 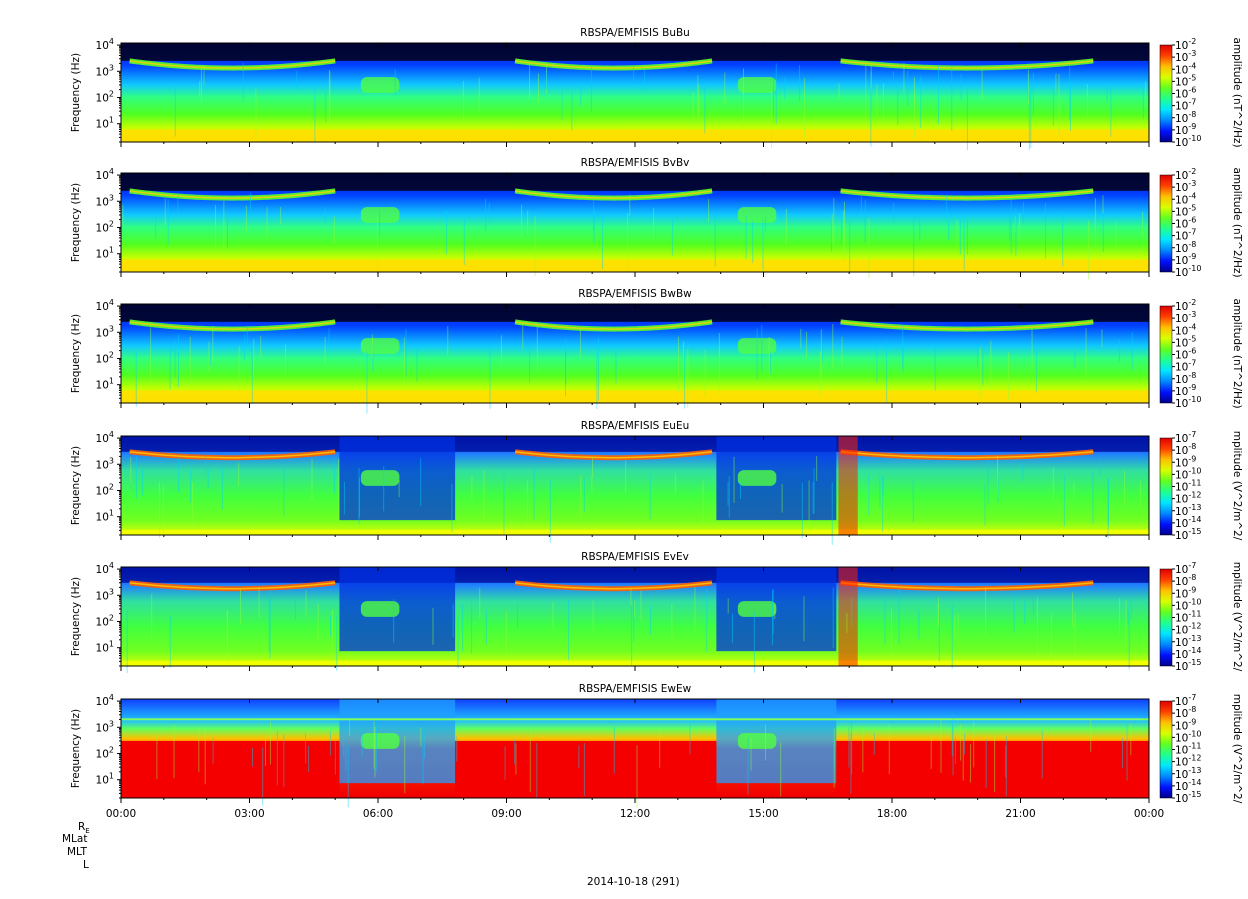 What do you see at coordinates (892, 814) in the screenshot?
I see `x-tick-label: 18:00` at bounding box center [892, 814].